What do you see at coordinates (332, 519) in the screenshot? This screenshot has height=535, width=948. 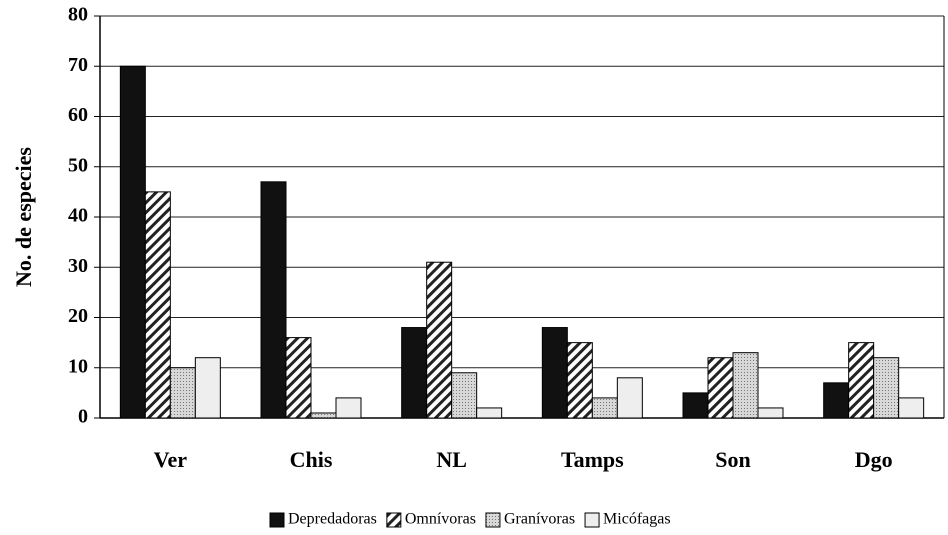 I see `legend-label: Depredadoras` at bounding box center [332, 519].